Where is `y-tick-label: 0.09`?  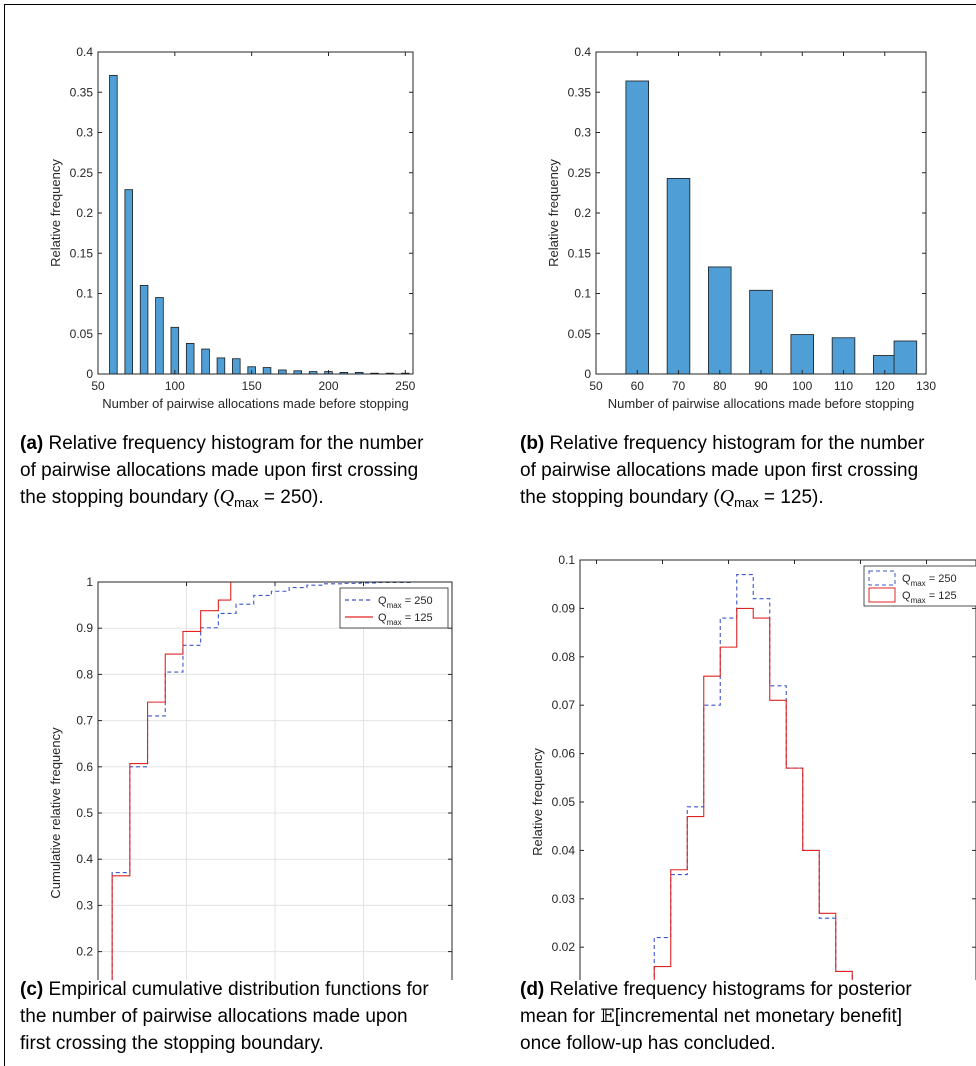 y-tick-label: 0.09 is located at coordinates (564, 608).